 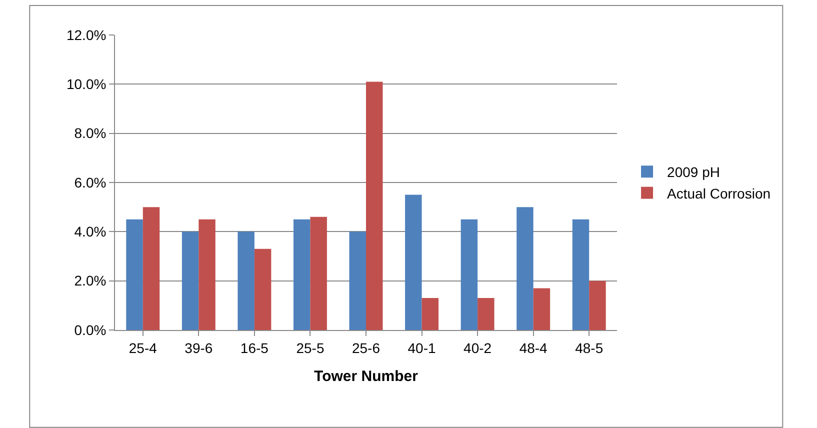 I want to click on x-tick-label: 48-4, so click(x=533, y=348).